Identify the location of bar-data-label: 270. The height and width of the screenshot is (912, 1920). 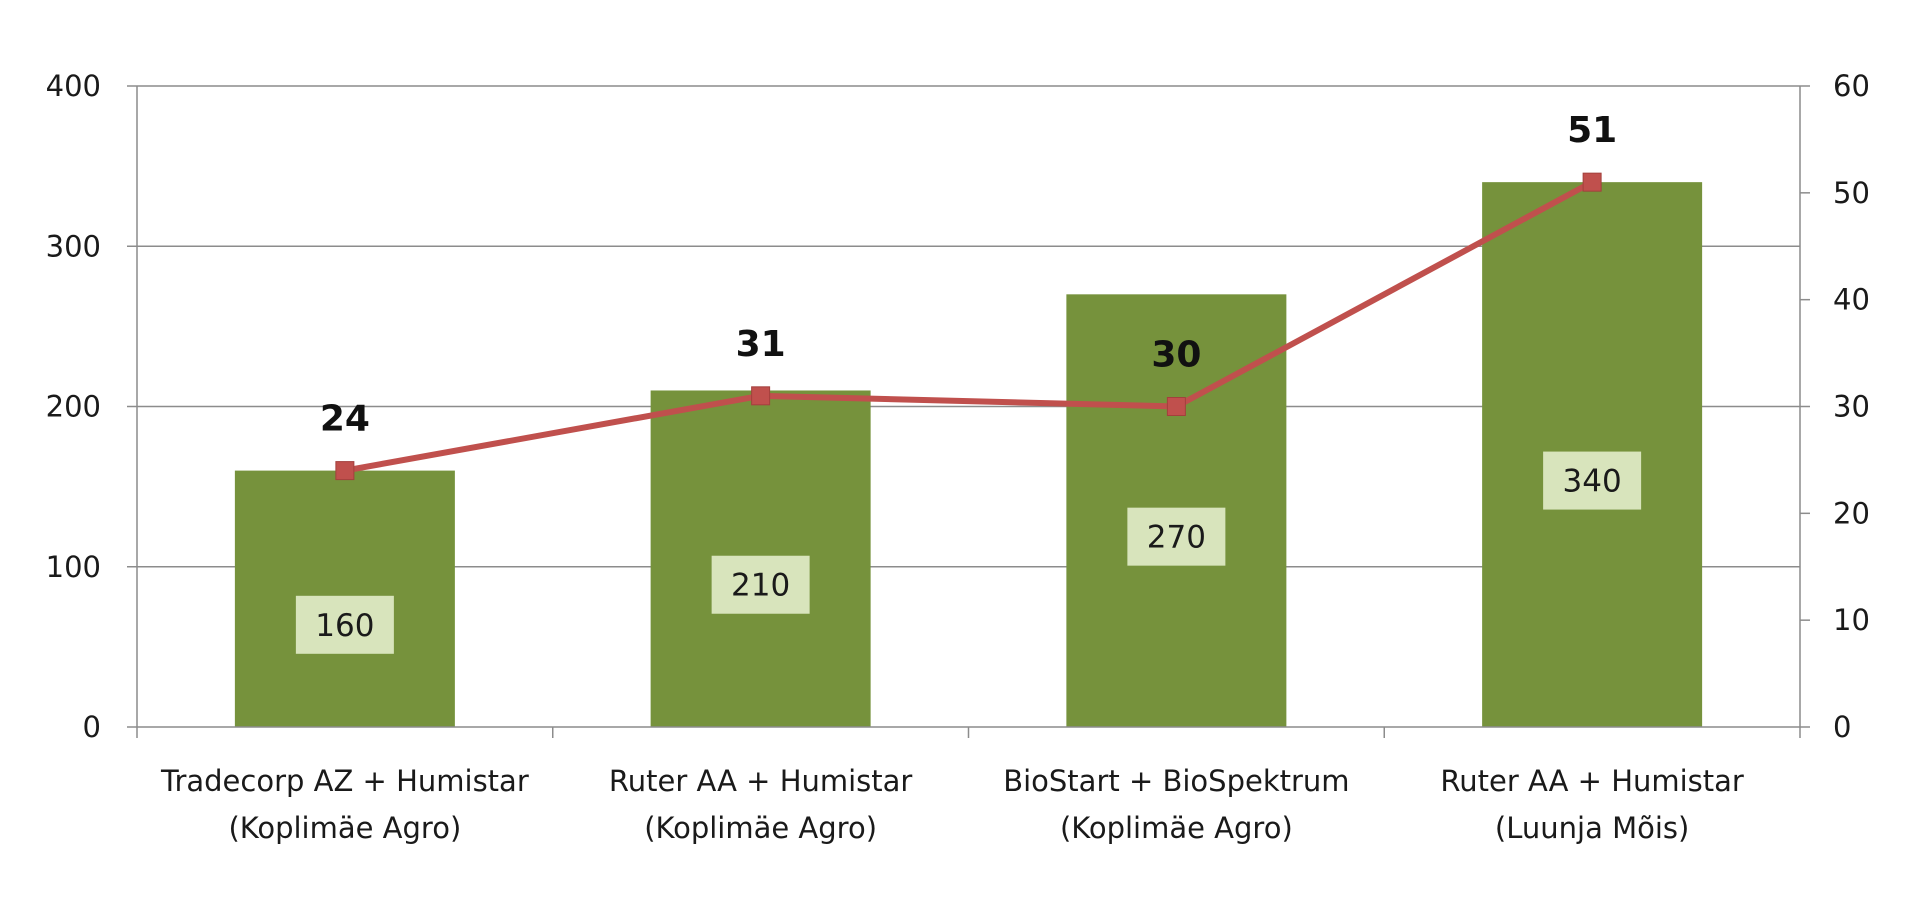
(1176, 538).